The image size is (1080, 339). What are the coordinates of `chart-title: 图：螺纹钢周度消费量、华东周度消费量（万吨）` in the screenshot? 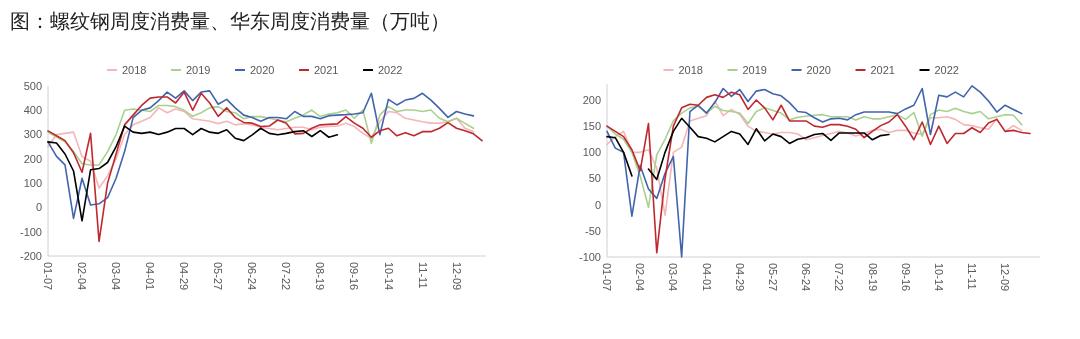 It's located at (230, 21).